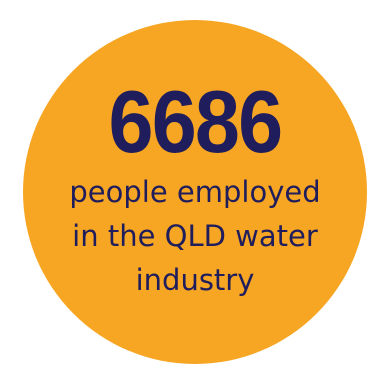 The width and height of the screenshot is (385, 387). I want to click on stat-number: 6686, so click(196, 121).